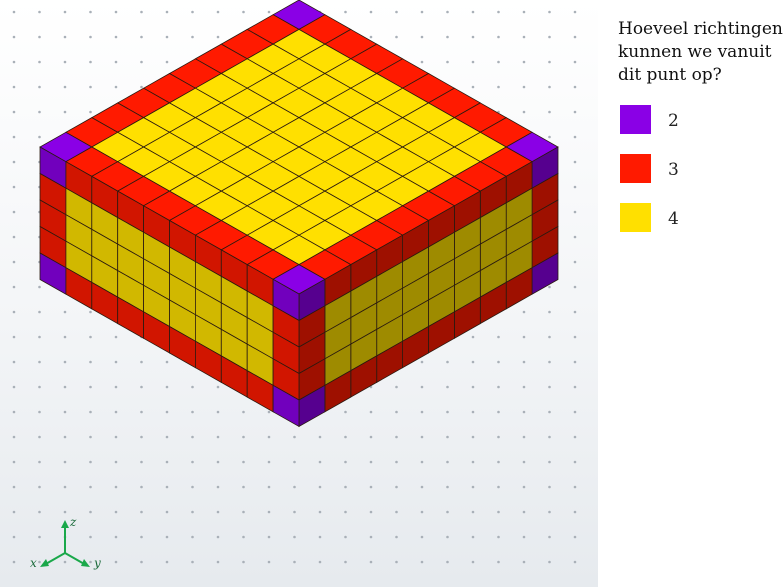 The height and width of the screenshot is (587, 784). Describe the element at coordinates (286, 406) in the screenshot. I see `right-face-cell` at that location.